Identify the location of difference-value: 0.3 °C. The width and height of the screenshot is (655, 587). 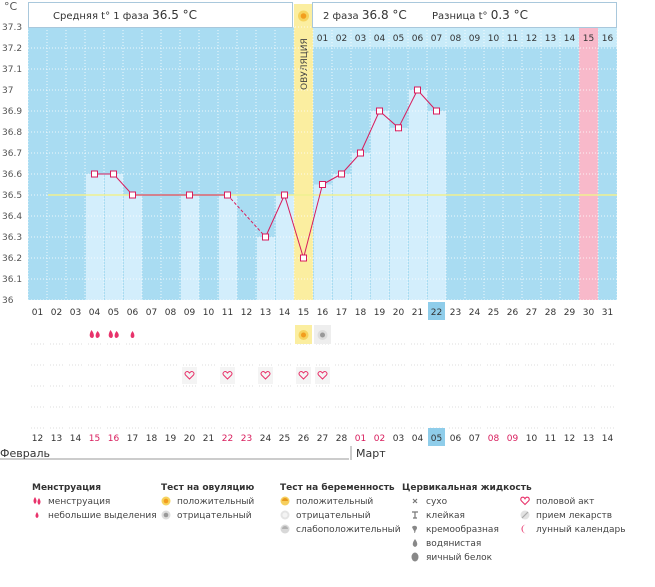
(509, 15).